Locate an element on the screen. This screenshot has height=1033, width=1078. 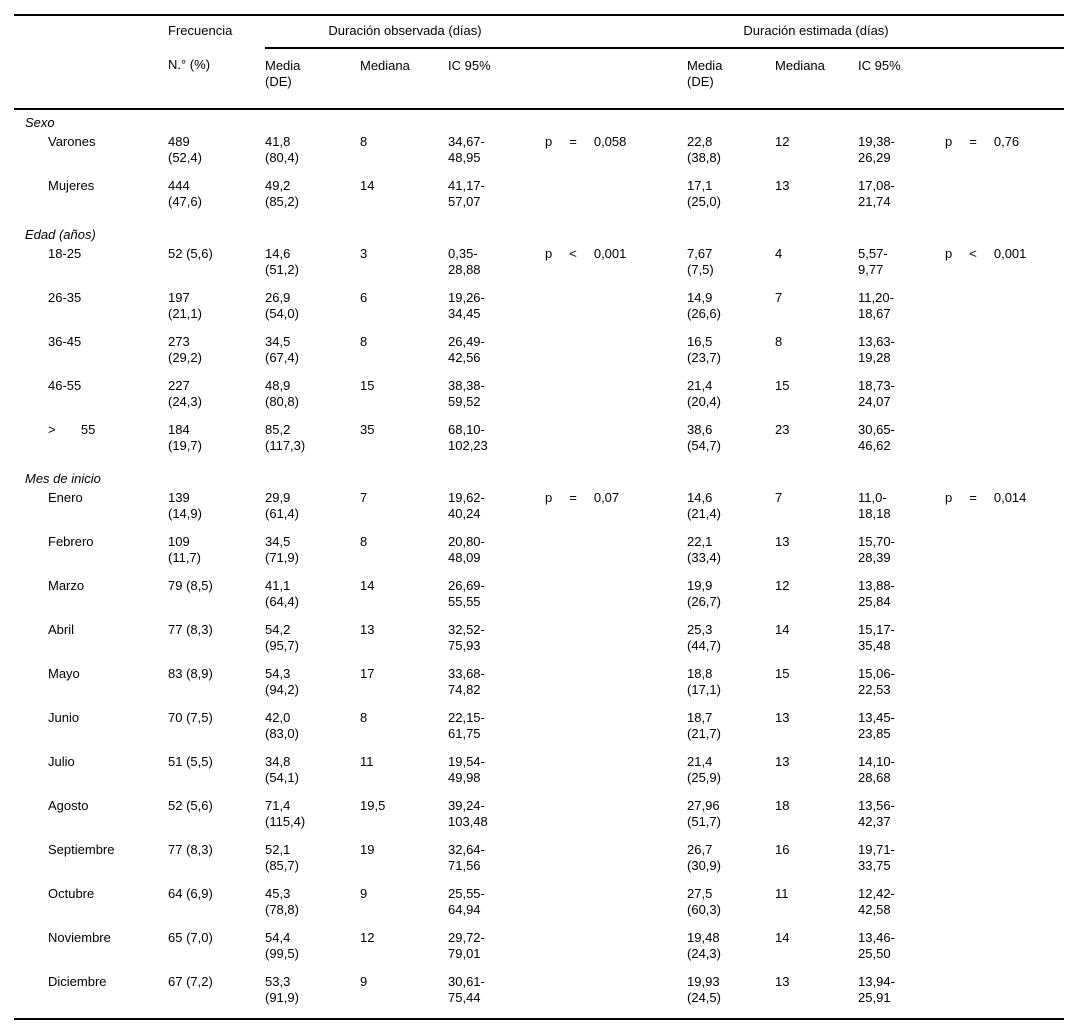
row-label: Mayo is located at coordinates (64, 673).